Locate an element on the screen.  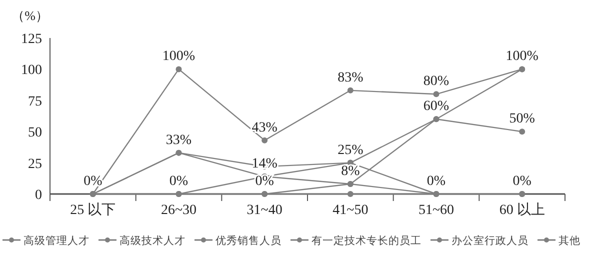
y-tick-label: 25 is located at coordinates (35, 164).